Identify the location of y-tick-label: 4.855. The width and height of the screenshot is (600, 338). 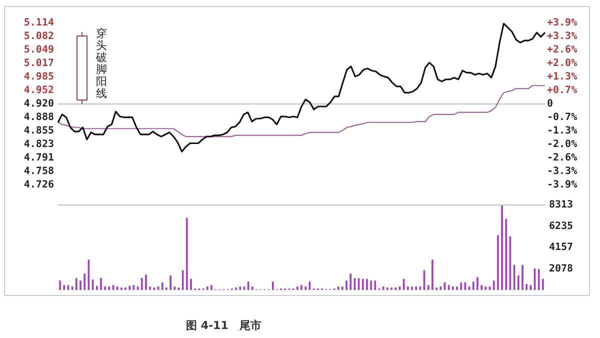
(39, 131).